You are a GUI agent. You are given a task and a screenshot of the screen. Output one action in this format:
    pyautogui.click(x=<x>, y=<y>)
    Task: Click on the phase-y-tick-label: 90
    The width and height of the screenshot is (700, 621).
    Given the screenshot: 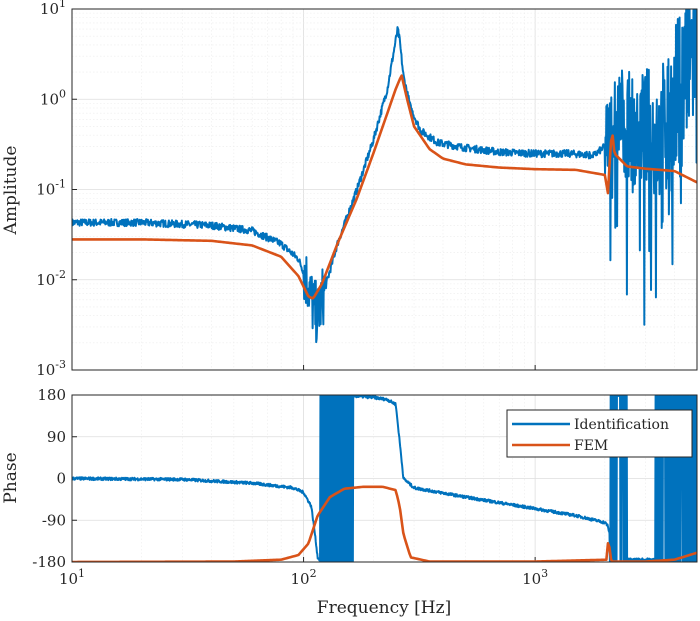 What is the action you would take?
    pyautogui.click(x=56, y=437)
    